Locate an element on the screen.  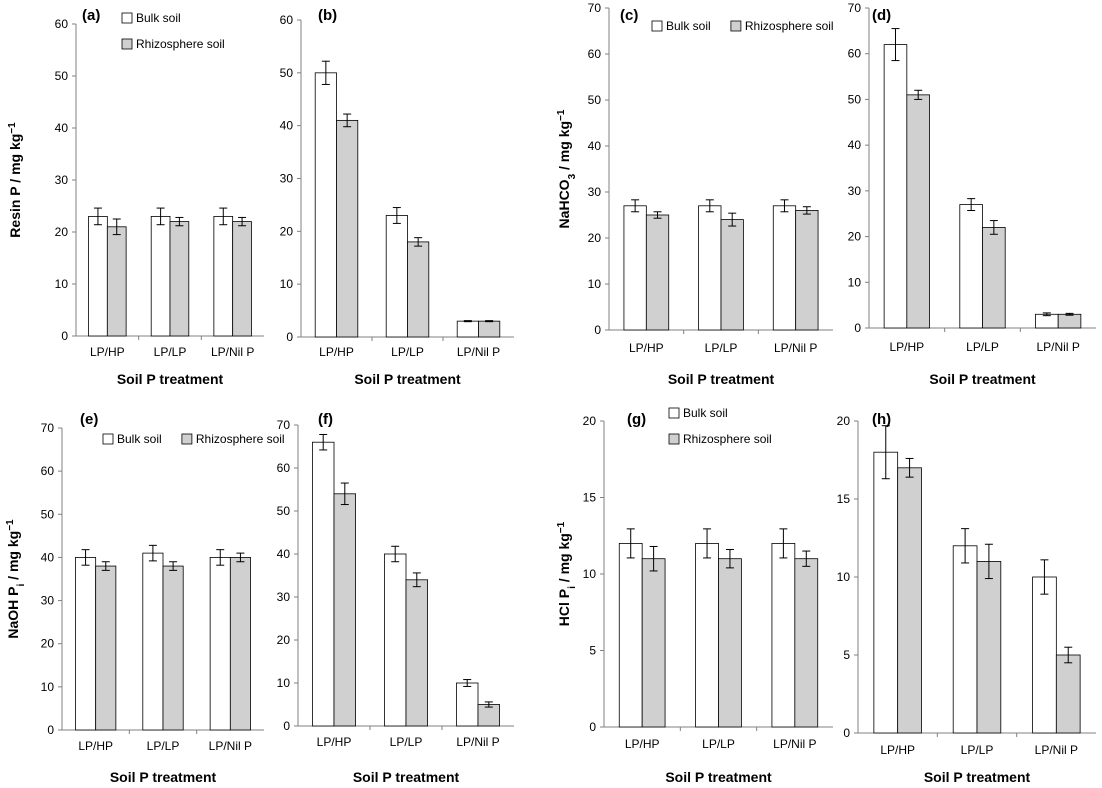
panel-label: (e) is located at coordinates (89, 419).